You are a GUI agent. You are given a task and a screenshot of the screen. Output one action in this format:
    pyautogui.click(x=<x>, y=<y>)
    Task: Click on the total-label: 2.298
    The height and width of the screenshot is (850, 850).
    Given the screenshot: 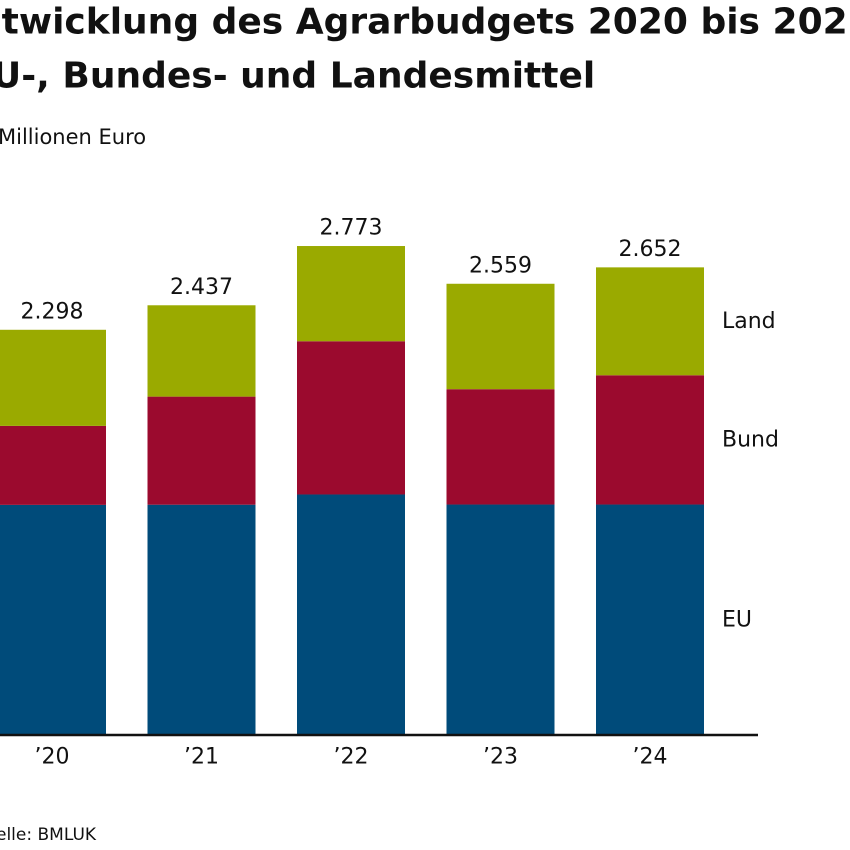 What is the action you would take?
    pyautogui.click(x=52, y=311)
    